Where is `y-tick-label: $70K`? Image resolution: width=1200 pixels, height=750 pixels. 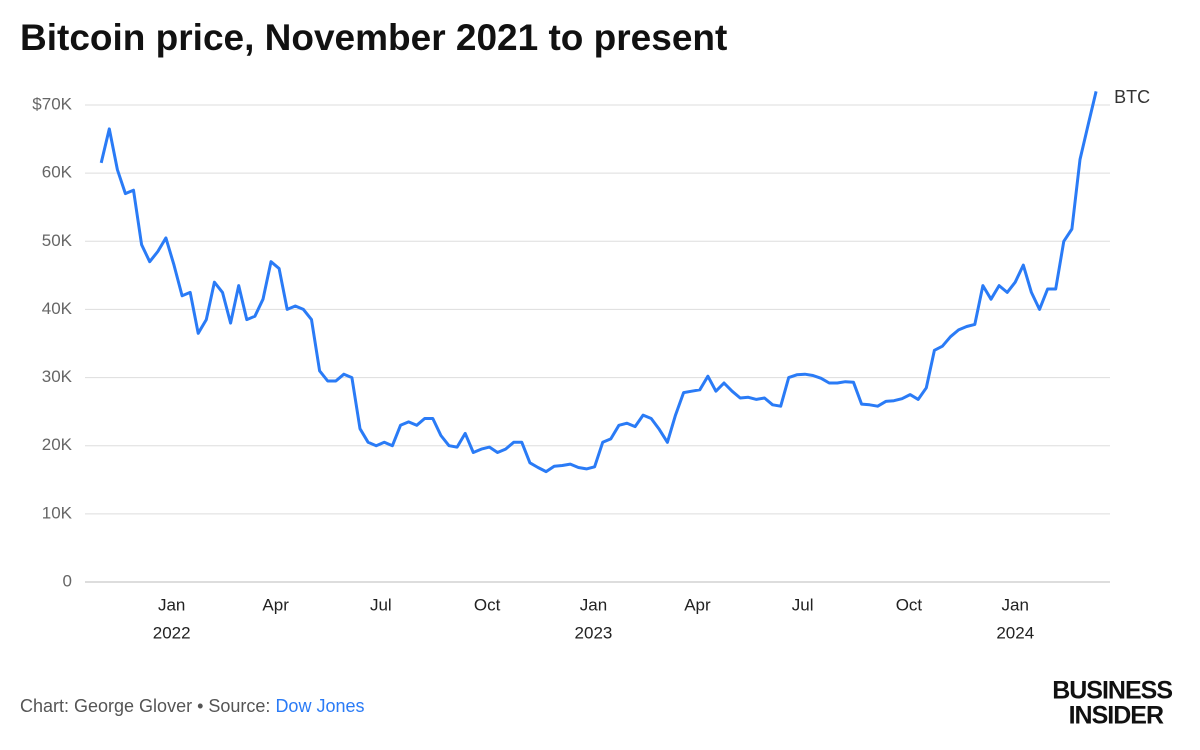
y-tick-label: $70K is located at coordinates (52, 103).